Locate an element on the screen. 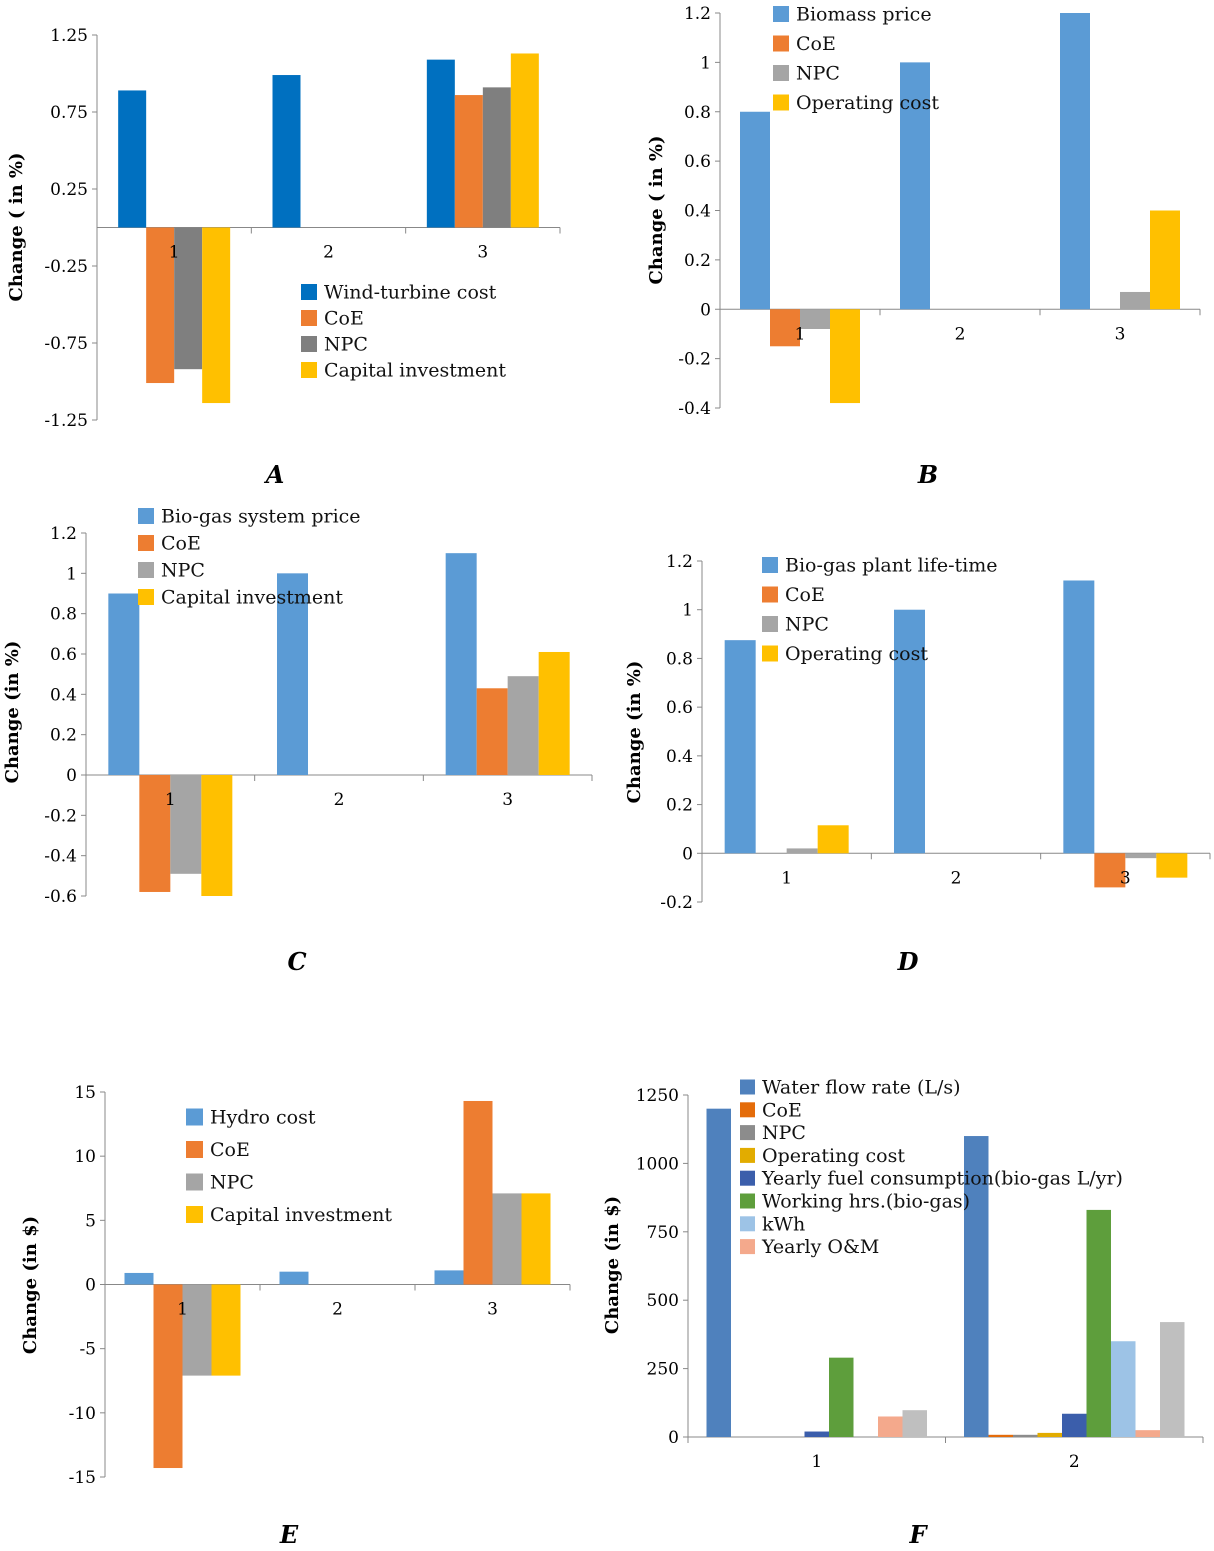  y-tick-label: 15 is located at coordinates (85, 1093).